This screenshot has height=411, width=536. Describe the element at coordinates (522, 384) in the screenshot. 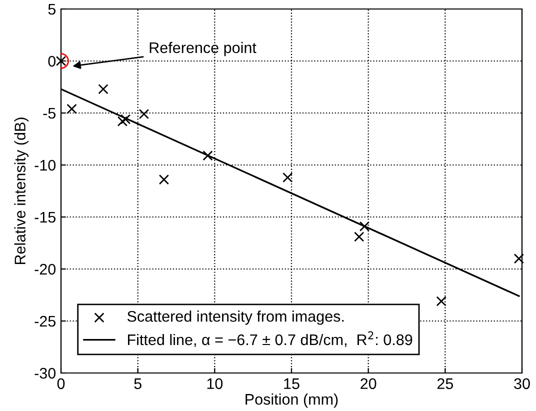

I see `x-tick-label: 30` at that location.